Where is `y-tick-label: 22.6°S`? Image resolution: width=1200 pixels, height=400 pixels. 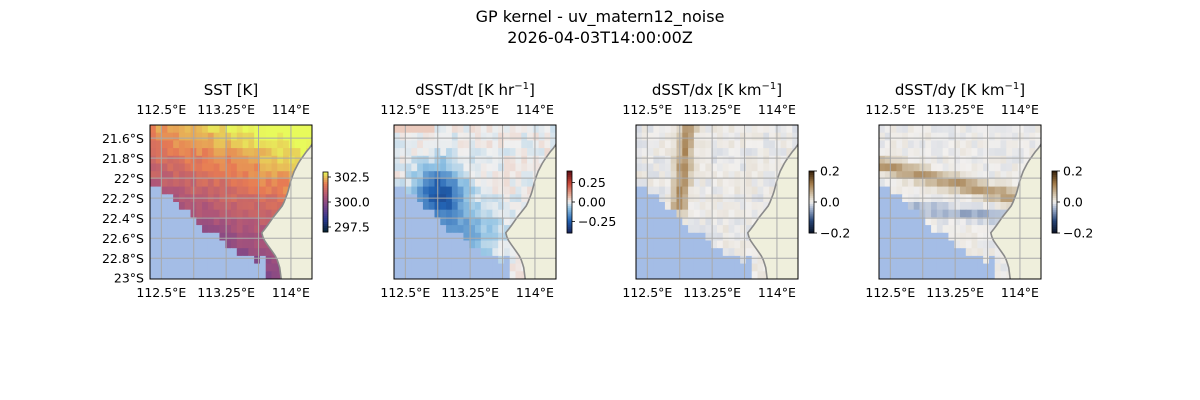 y-tick-label: 22.6°S is located at coordinates (123, 238).